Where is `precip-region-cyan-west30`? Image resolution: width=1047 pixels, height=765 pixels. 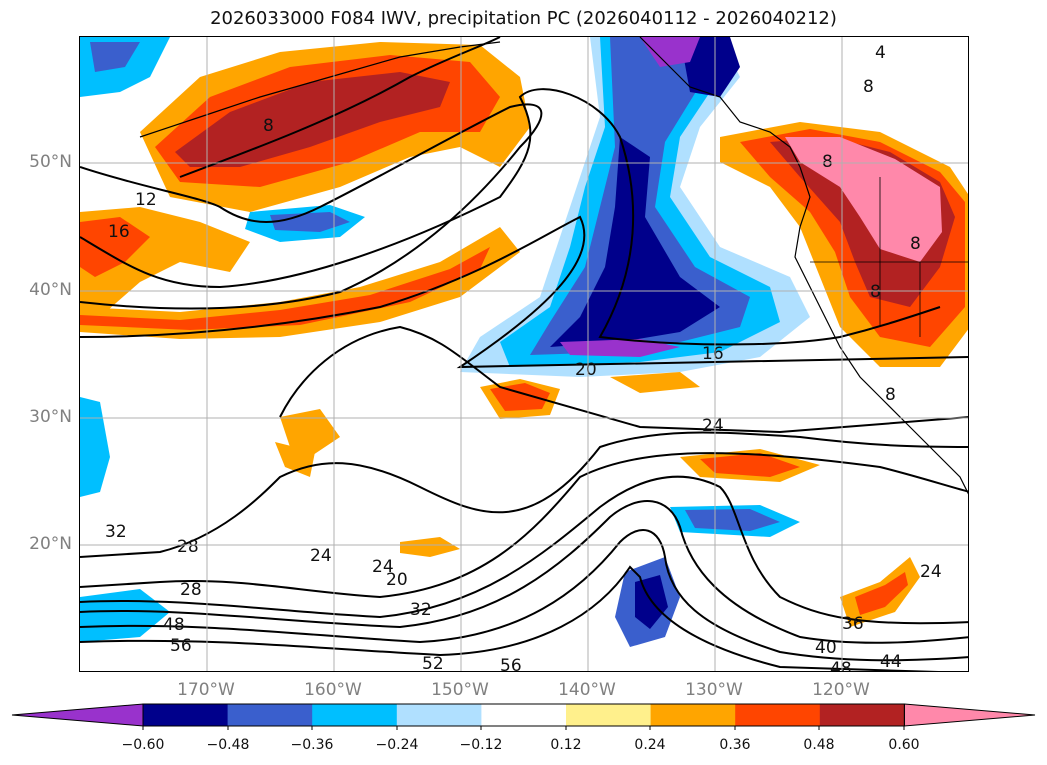
precip-region-cyan-west30 is located at coordinates (95, 447).